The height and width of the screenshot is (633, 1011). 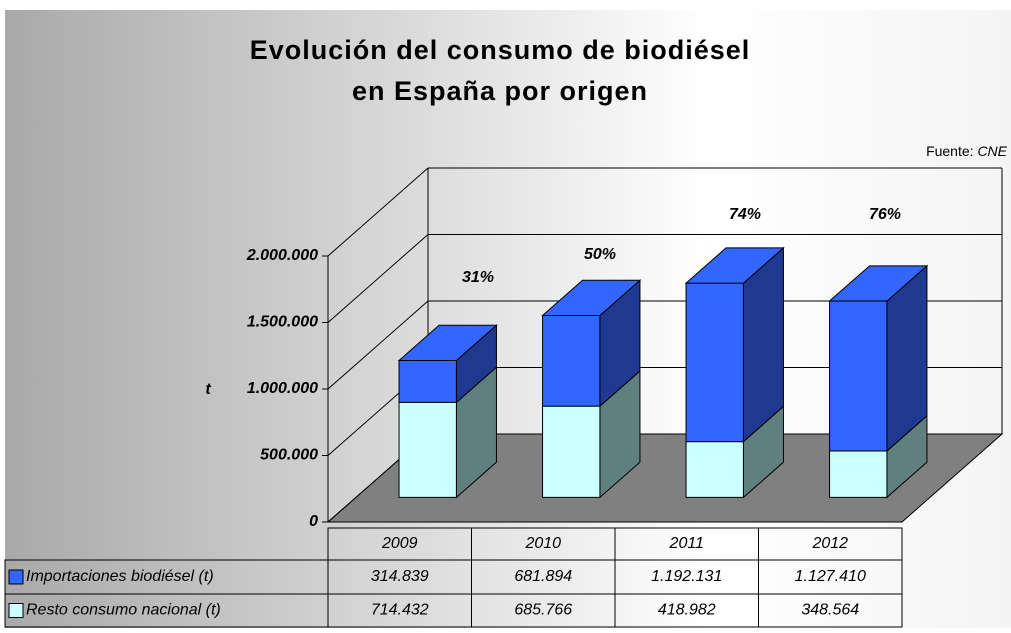 What do you see at coordinates (400, 610) in the screenshot?
I see `table-value: 714.432` at bounding box center [400, 610].